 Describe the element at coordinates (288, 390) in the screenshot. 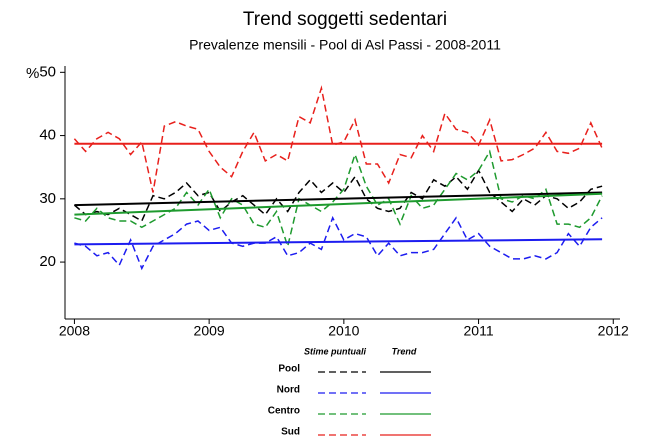

I see `legend-label: Nord` at that location.